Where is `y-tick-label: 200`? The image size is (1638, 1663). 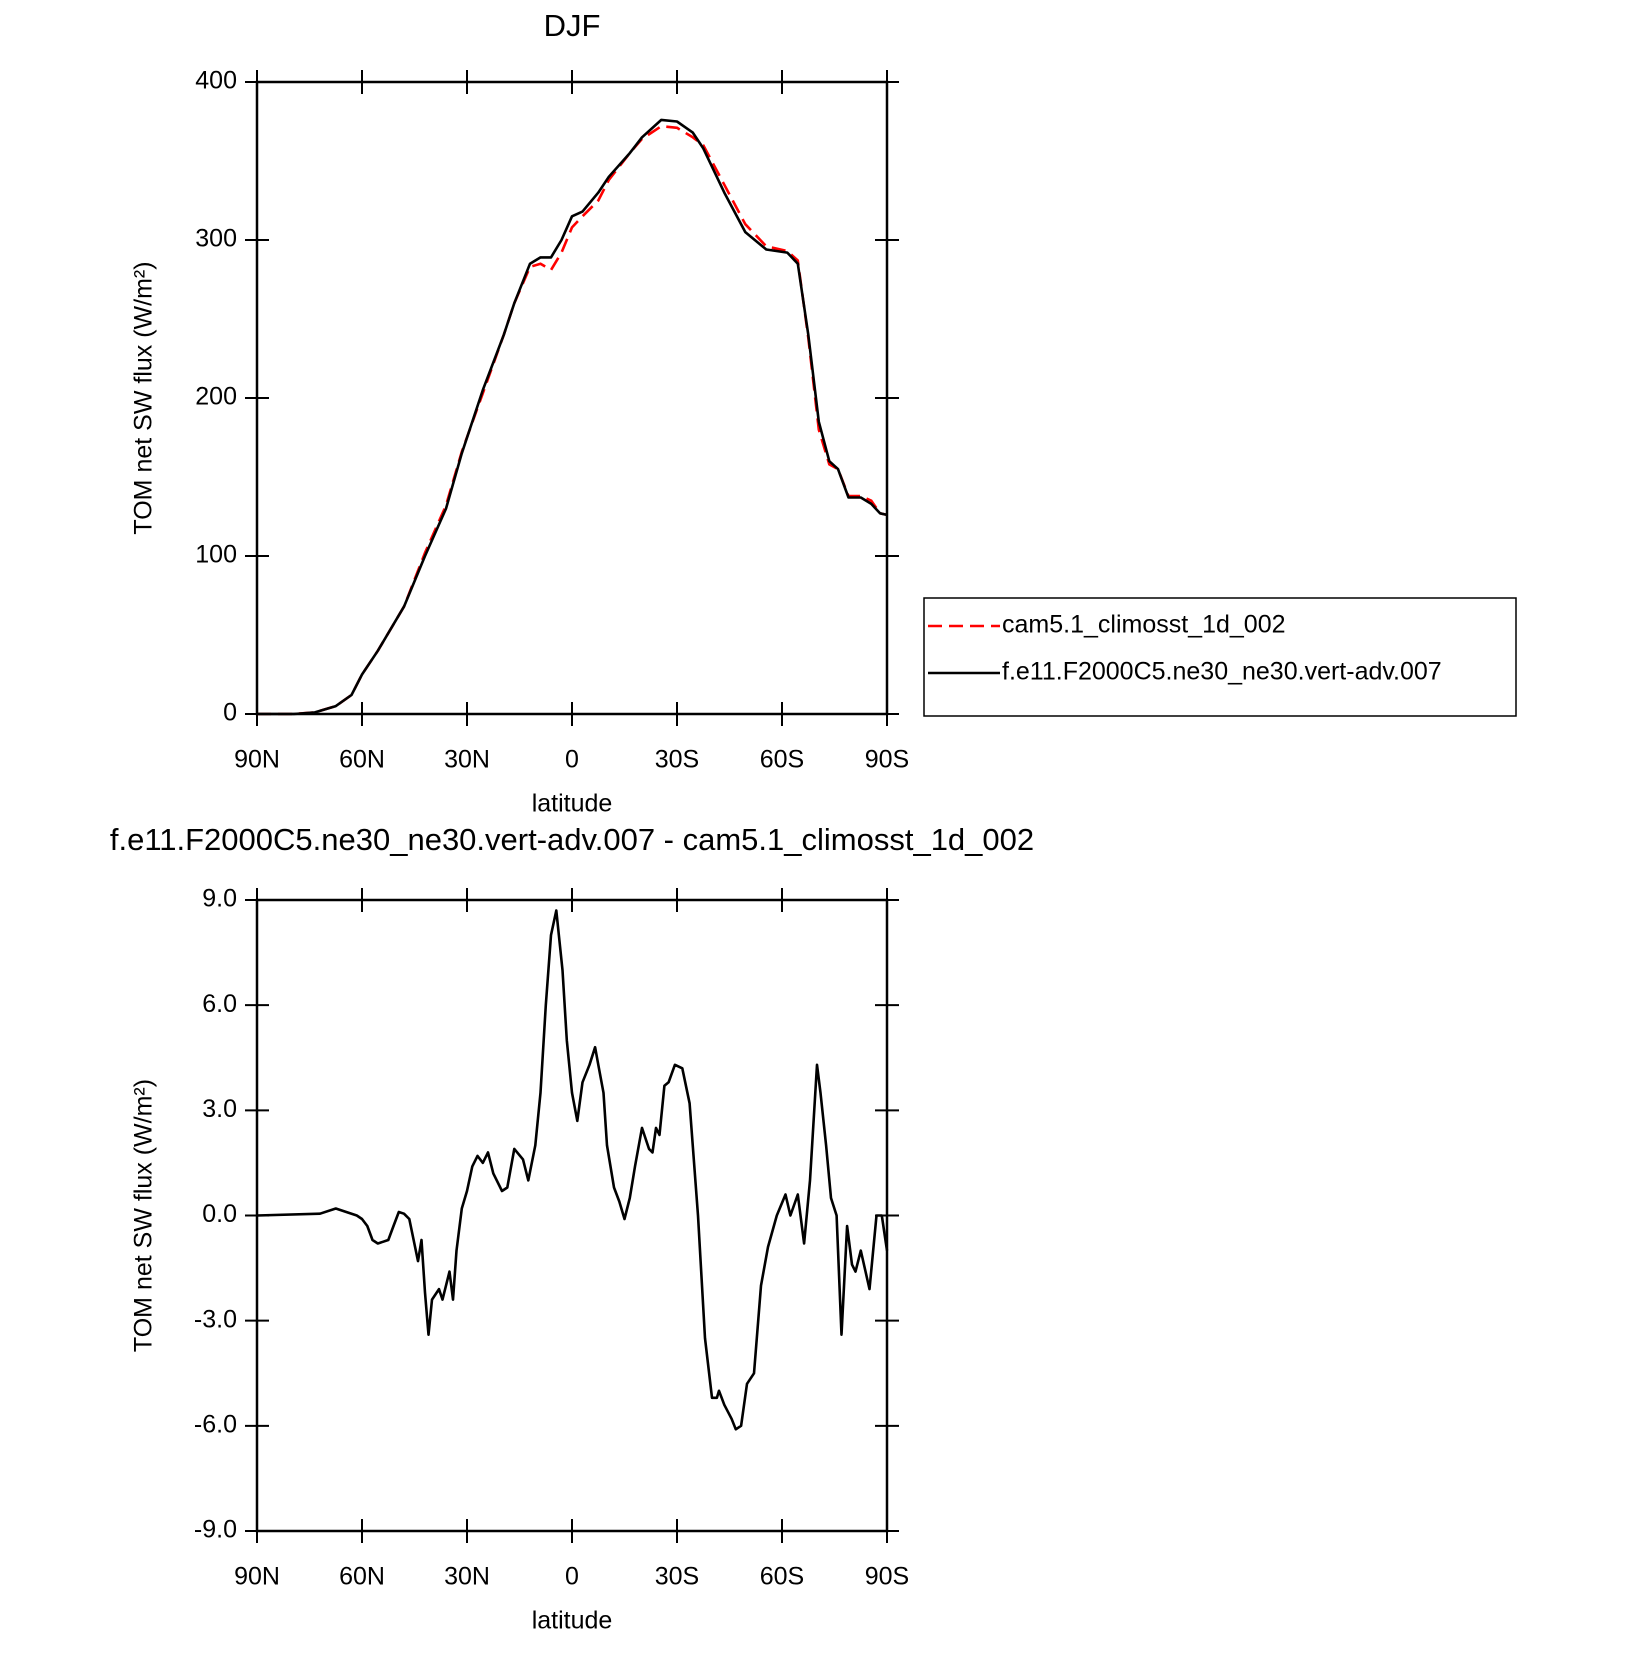
y-tick-label: 200 is located at coordinates (216, 397).